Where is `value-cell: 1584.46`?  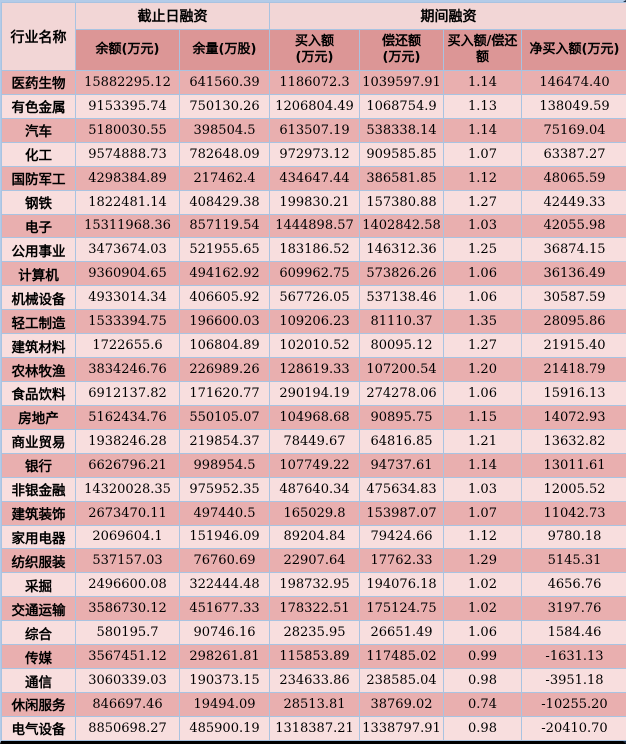
value-cell: 1584.46 is located at coordinates (573, 633).